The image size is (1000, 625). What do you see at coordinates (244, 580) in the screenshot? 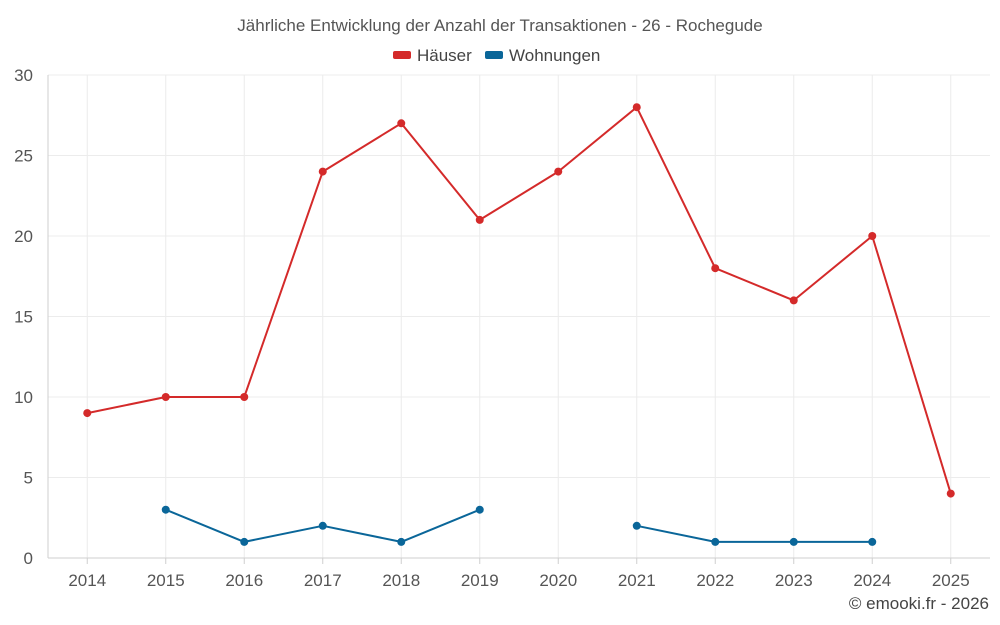
I see `x-tick-label: 2016` at bounding box center [244, 580].